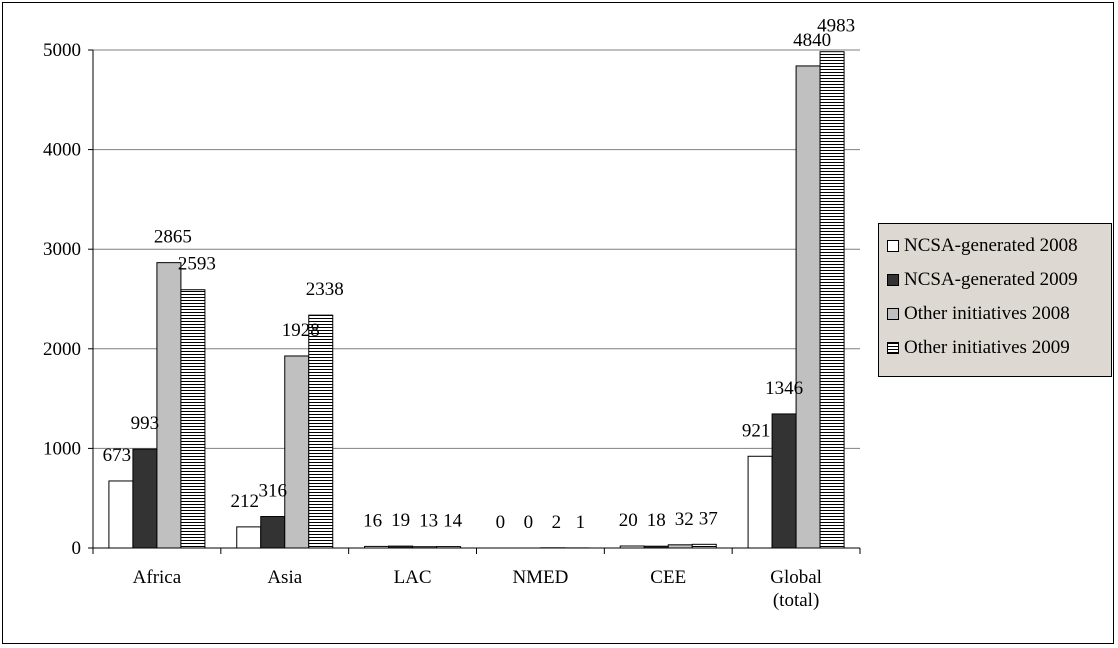 Image resolution: width=1118 pixels, height=648 pixels. I want to click on x-tick-label: Global (total), so click(796, 589).